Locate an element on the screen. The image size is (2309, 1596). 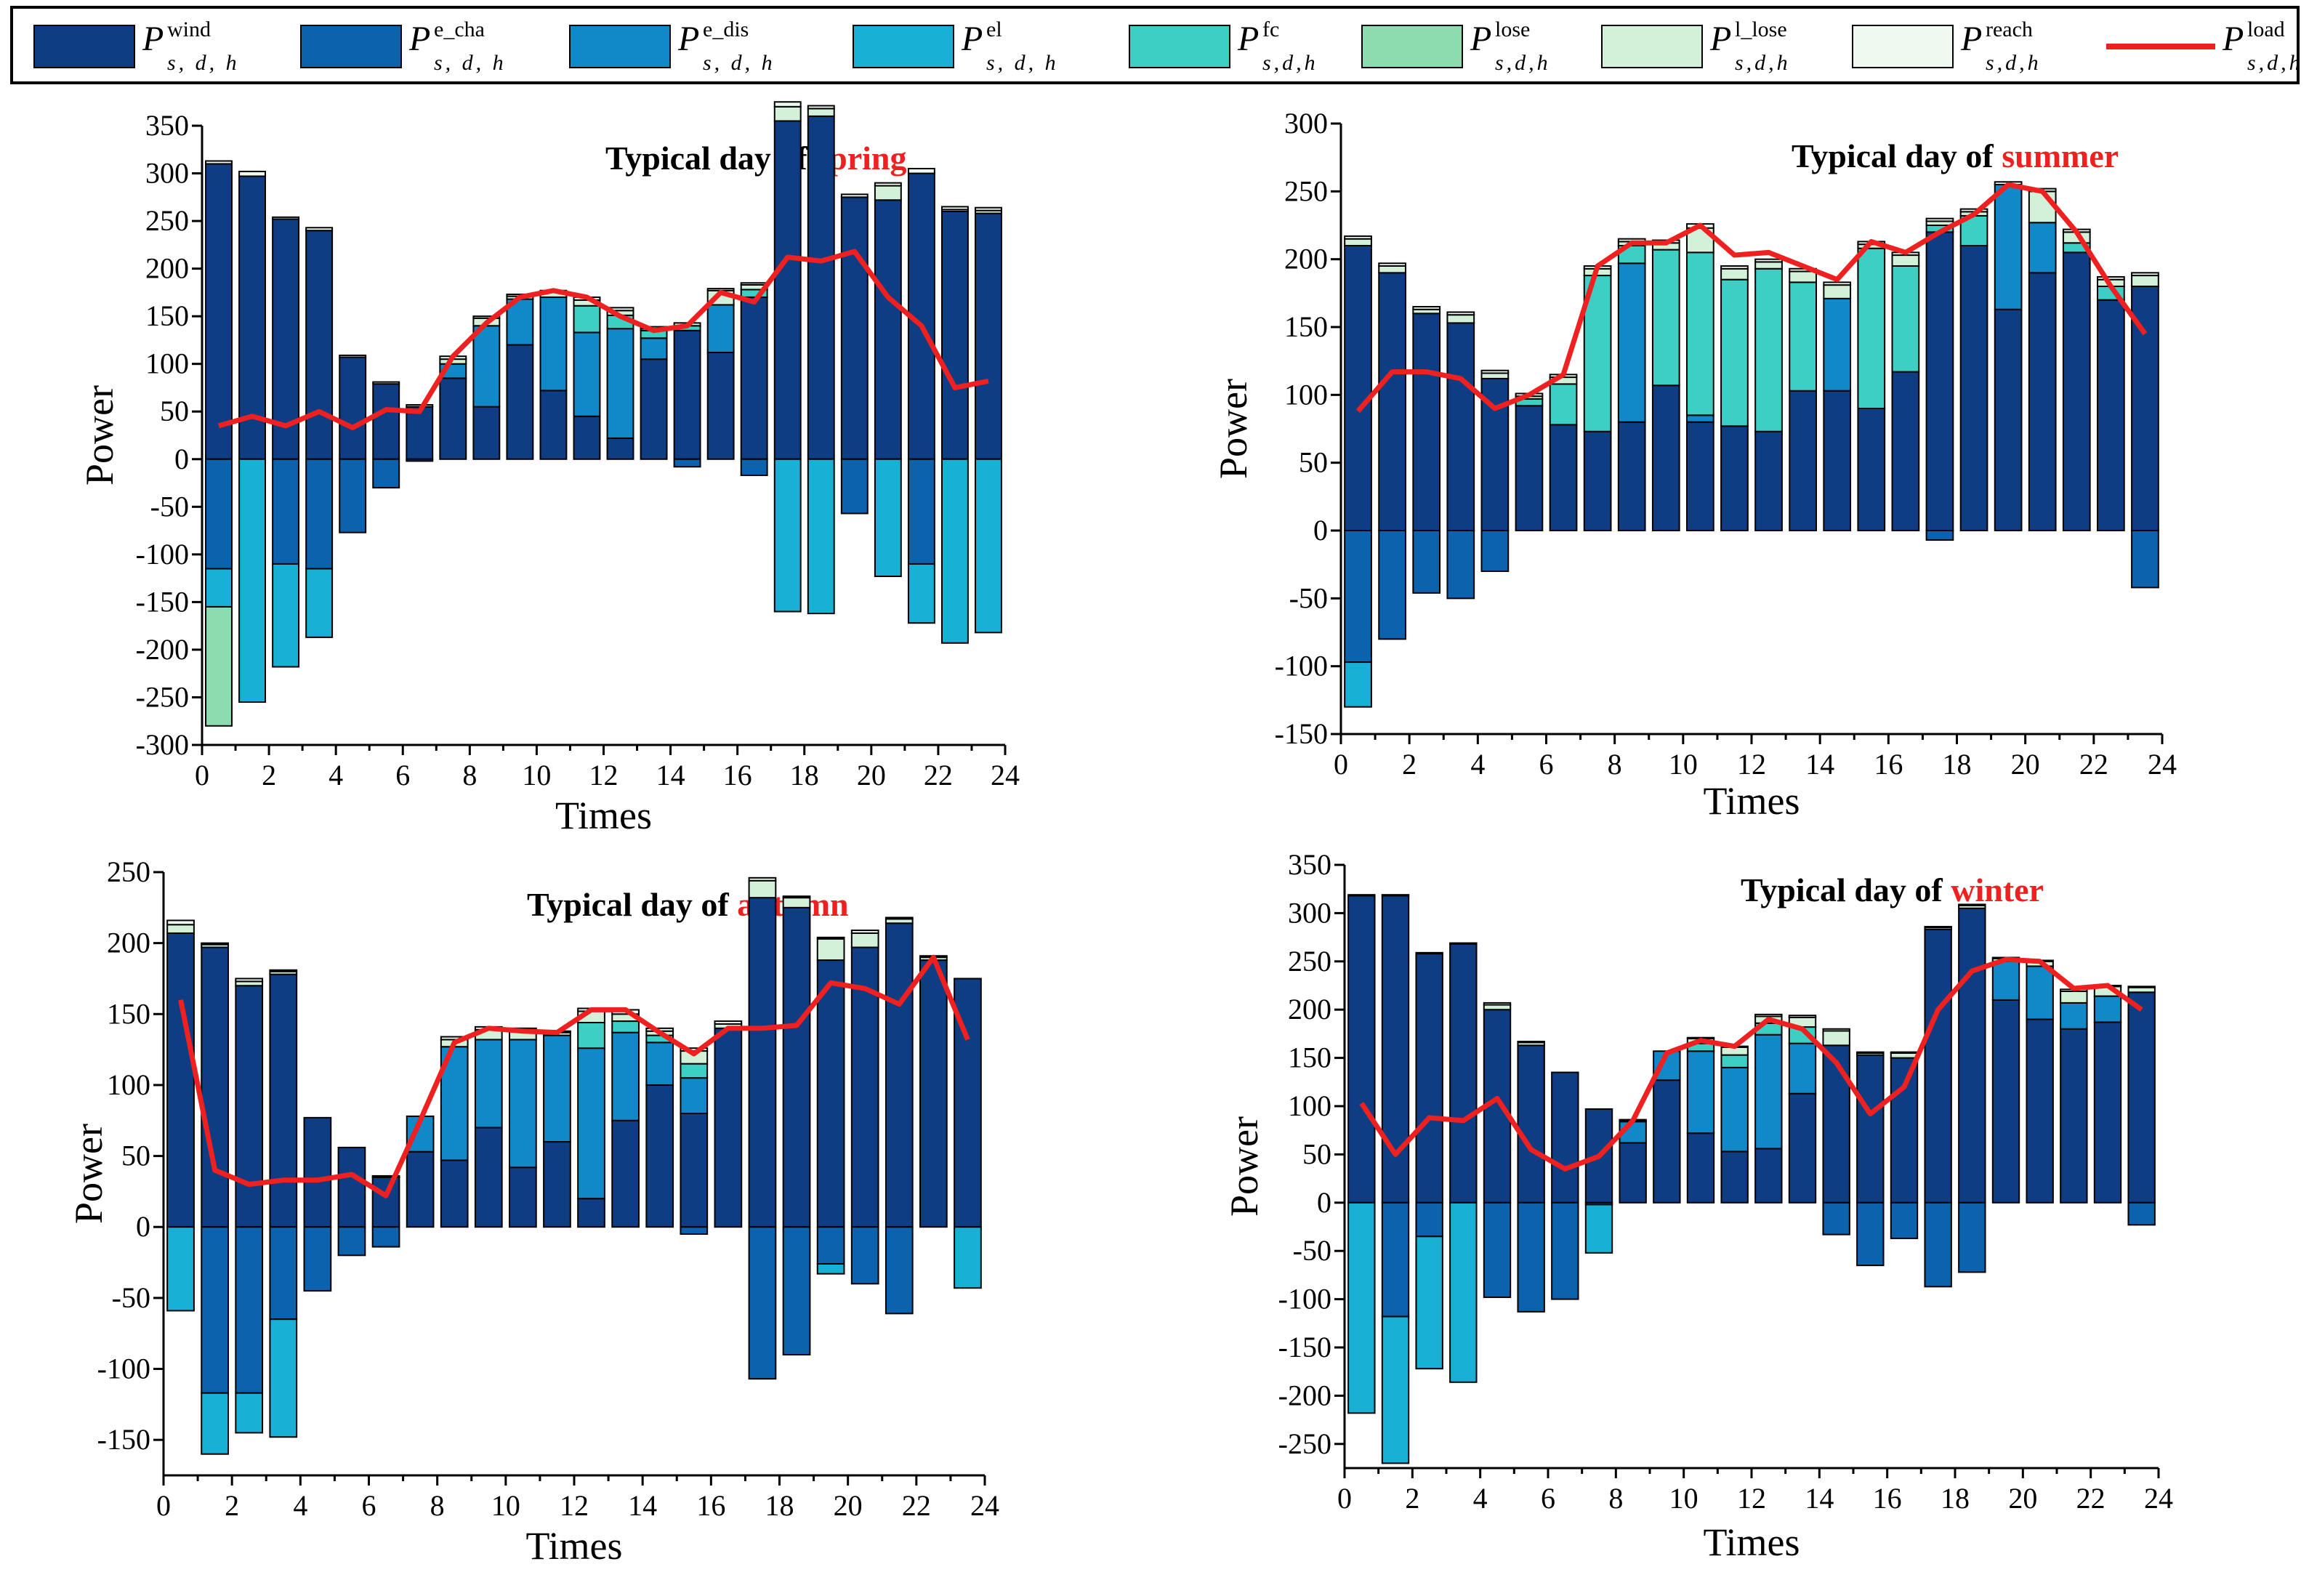
autumn-bar-wind-h22 is located at coordinates (899, 1075).